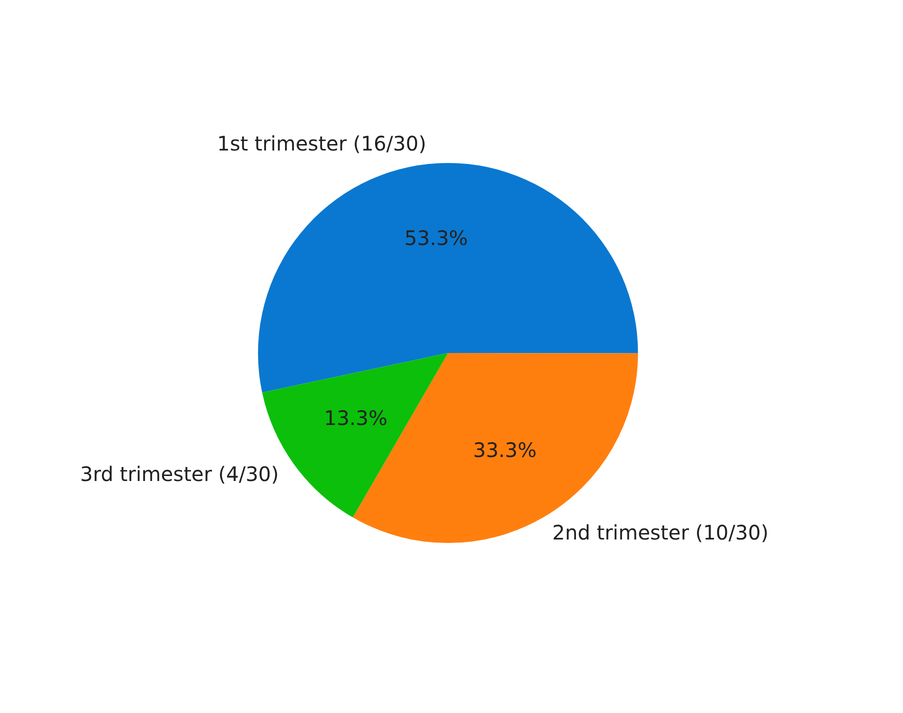 The width and height of the screenshot is (903, 713). Describe the element at coordinates (321, 143) in the screenshot. I see `slice-label: 1st trimester (16/30)` at that location.